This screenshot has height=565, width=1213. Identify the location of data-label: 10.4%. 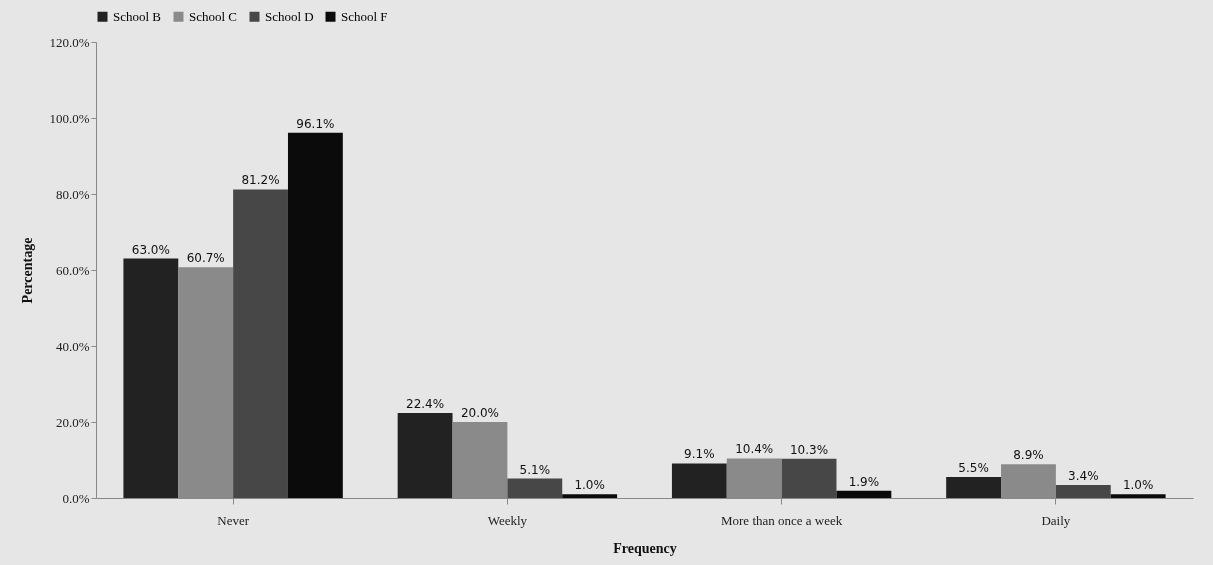
(754, 449).